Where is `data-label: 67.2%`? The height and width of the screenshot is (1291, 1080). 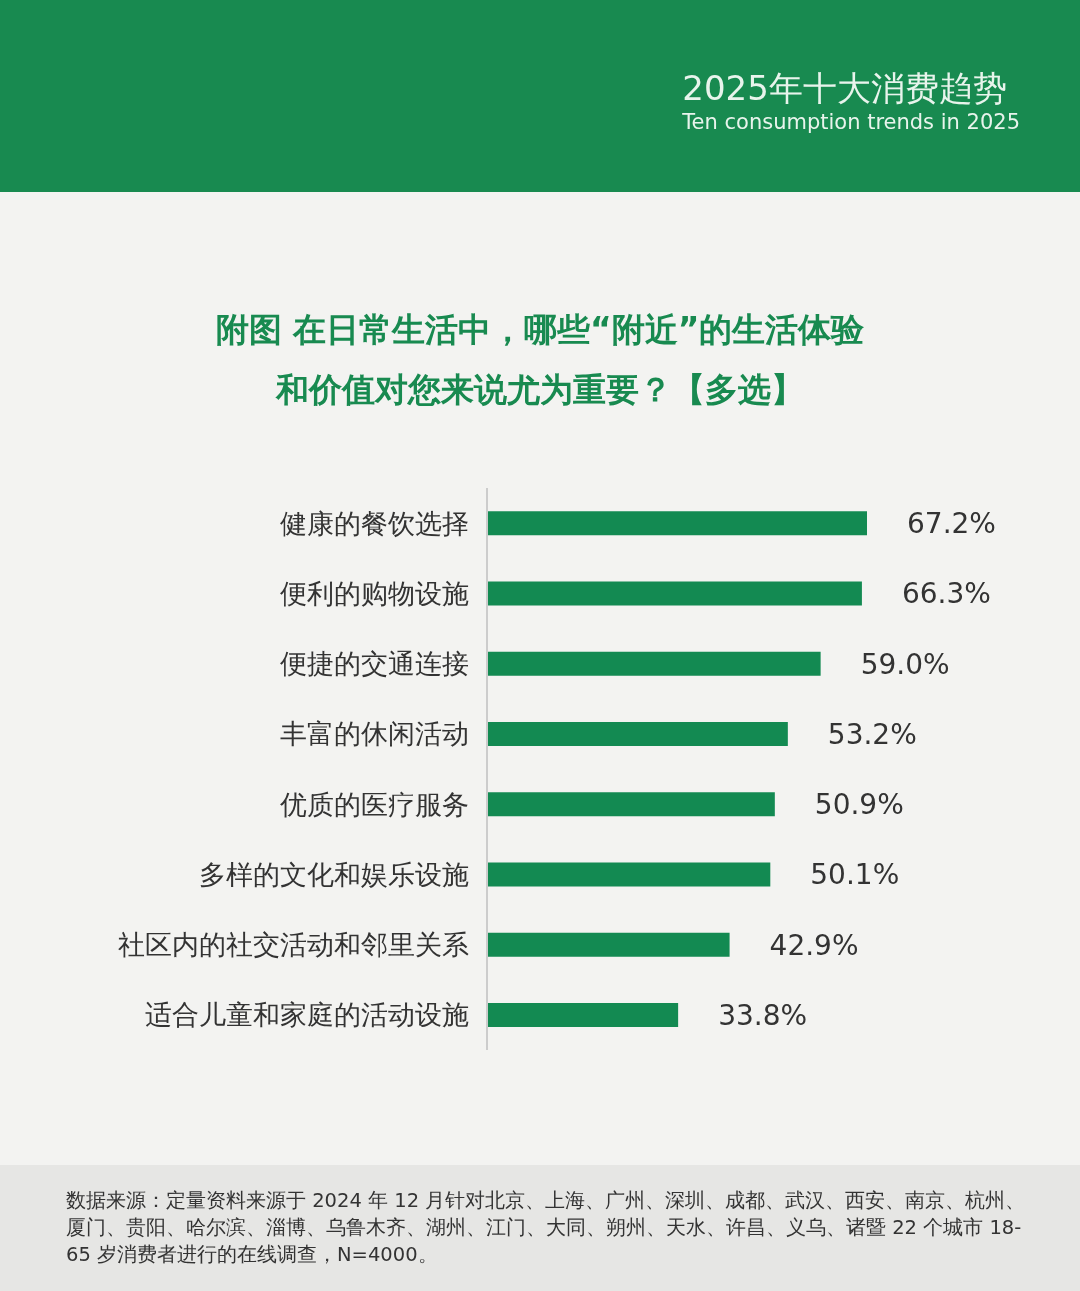
data-label: 67.2% is located at coordinates (951, 524).